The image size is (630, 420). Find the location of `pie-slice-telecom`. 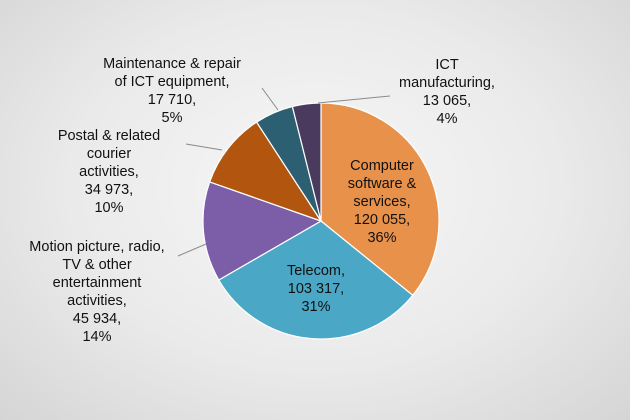

pie-slice-telecom is located at coordinates (315, 280).